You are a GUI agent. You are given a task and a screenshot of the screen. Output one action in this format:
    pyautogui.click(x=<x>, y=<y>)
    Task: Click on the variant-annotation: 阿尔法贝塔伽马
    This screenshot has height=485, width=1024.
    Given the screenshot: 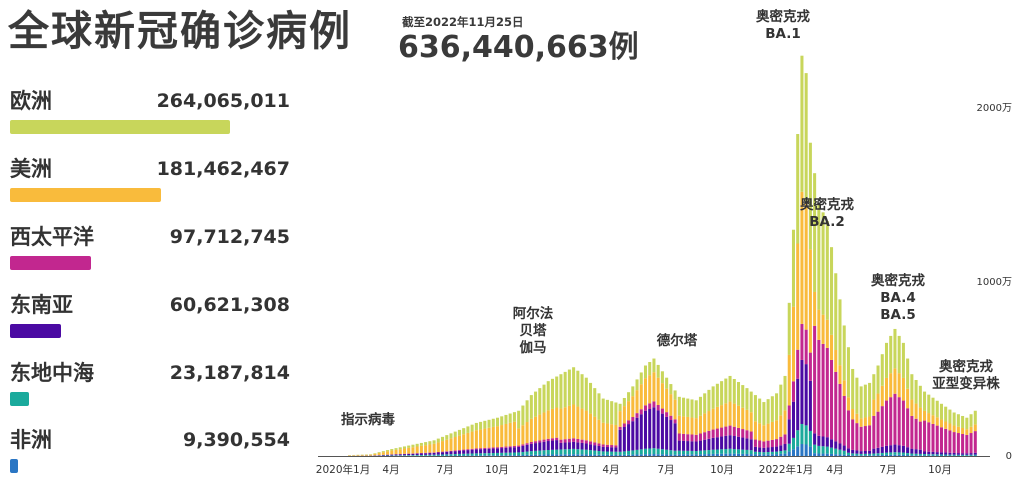 What is the action you would take?
    pyautogui.click(x=533, y=330)
    